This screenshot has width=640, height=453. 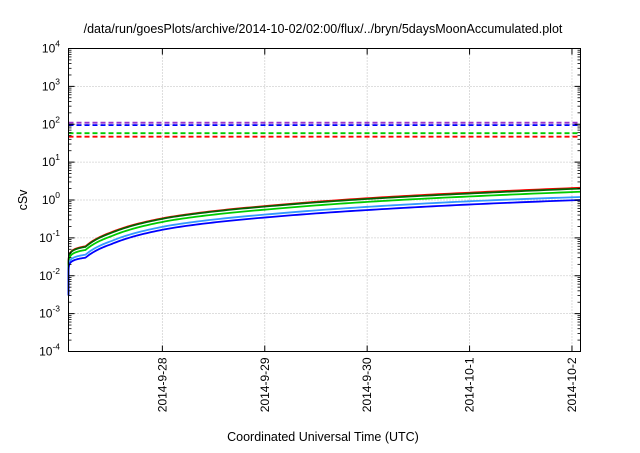 What do you see at coordinates (57, 195) in the screenshot?
I see `y-tick-exponent: 0` at bounding box center [57, 195].